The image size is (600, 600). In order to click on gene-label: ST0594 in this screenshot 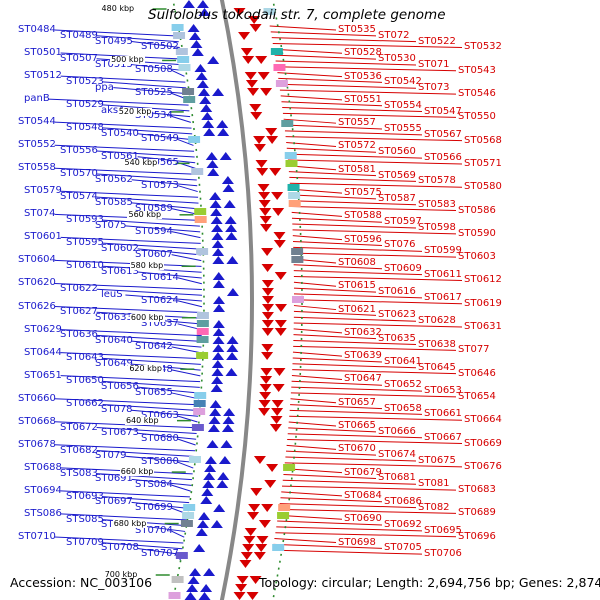, I will do `click(154, 231)`.